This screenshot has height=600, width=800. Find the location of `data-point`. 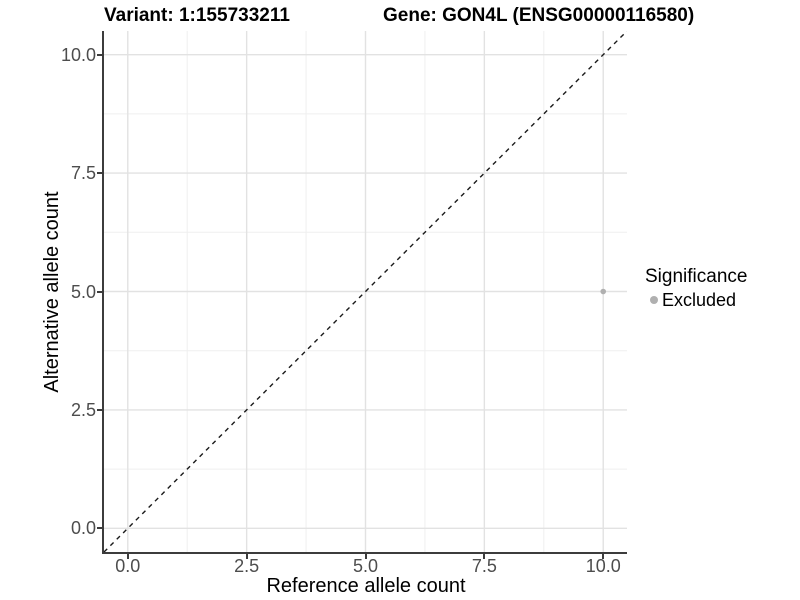

data-point is located at coordinates (603, 291).